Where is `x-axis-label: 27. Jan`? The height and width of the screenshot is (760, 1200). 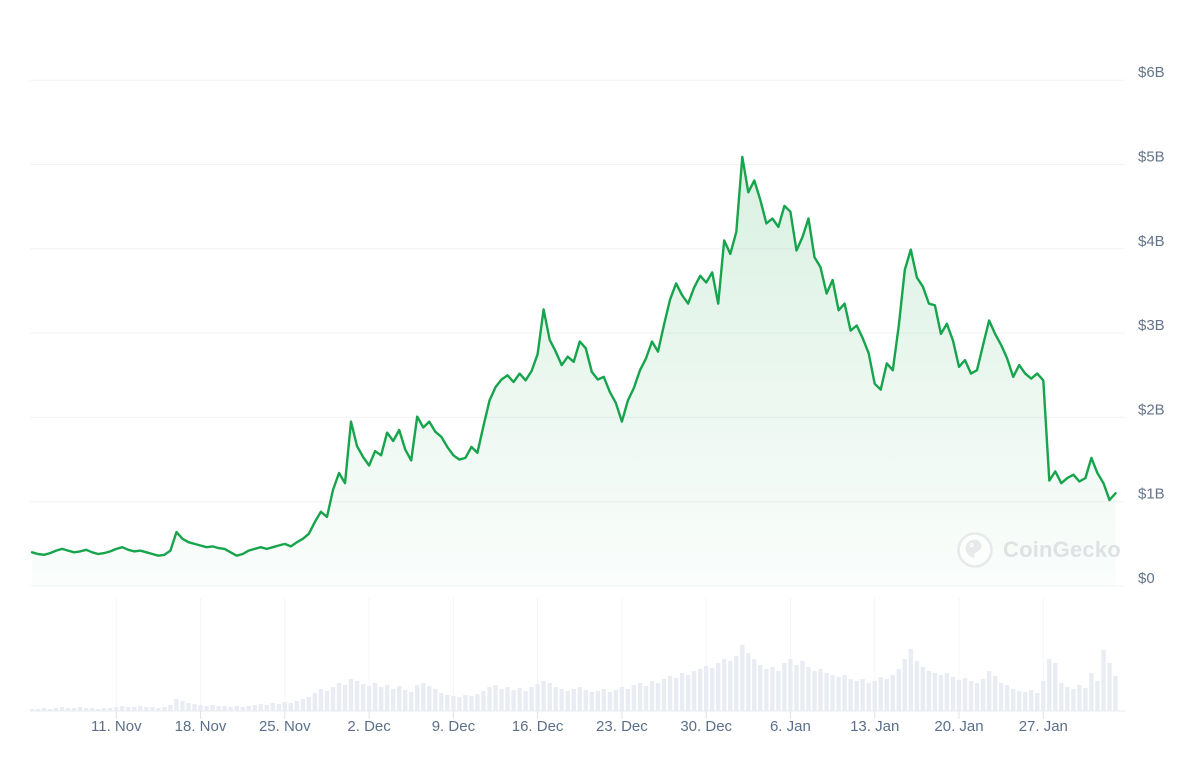
x-axis-label: 27. Jan is located at coordinates (1043, 726).